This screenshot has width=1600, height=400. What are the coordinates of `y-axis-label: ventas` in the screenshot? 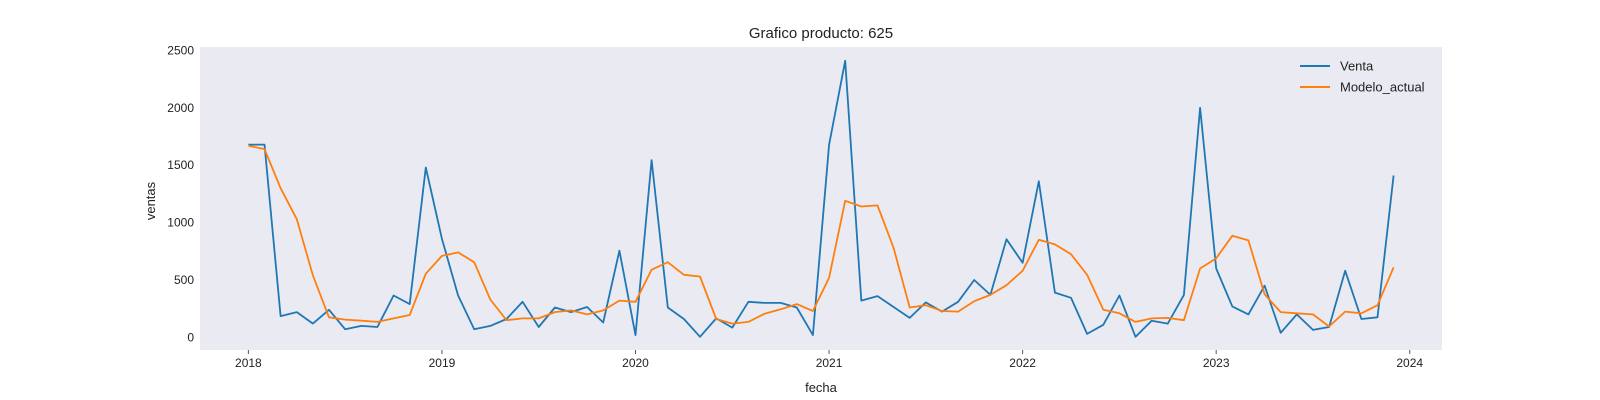 It's located at (150, 200).